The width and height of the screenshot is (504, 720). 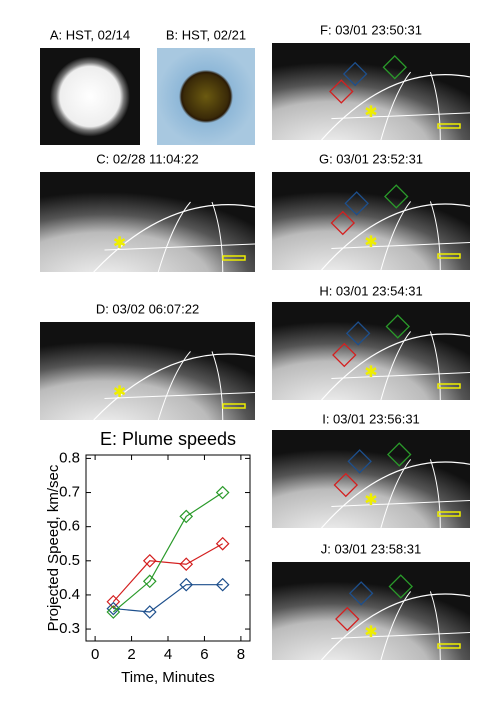 What do you see at coordinates (69, 560) in the screenshot?
I see `y-tick-label: 0.5` at bounding box center [69, 560].